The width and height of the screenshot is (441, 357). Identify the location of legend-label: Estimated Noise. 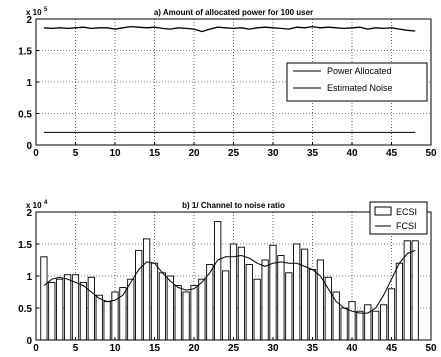
(360, 88).